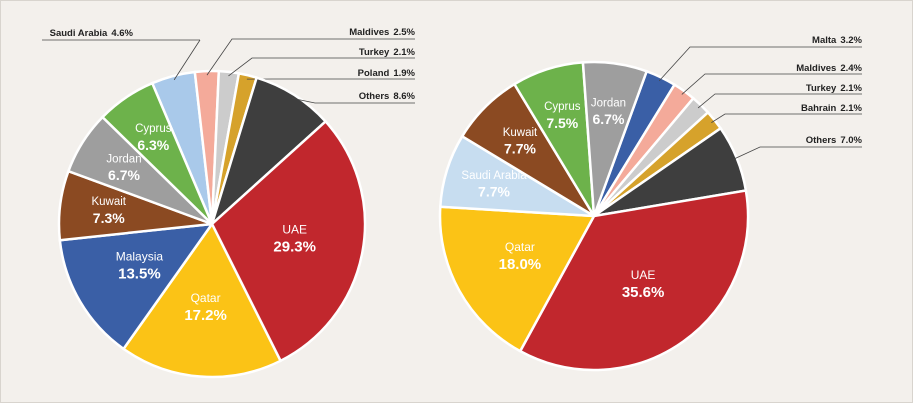 This screenshot has width=913, height=403. Describe the element at coordinates (643, 292) in the screenshot. I see `slice-value: 35.6%` at that location.